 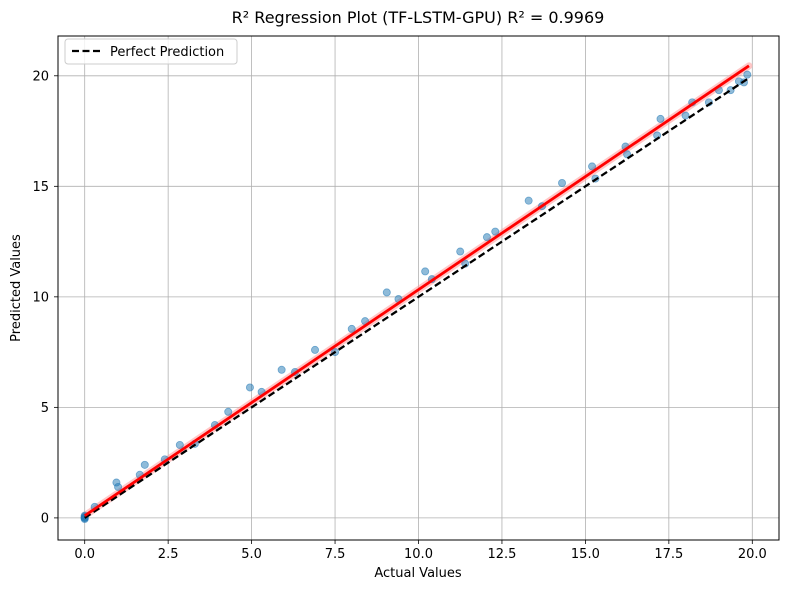 I want to click on x-tick-label: 10.0, so click(x=418, y=554).